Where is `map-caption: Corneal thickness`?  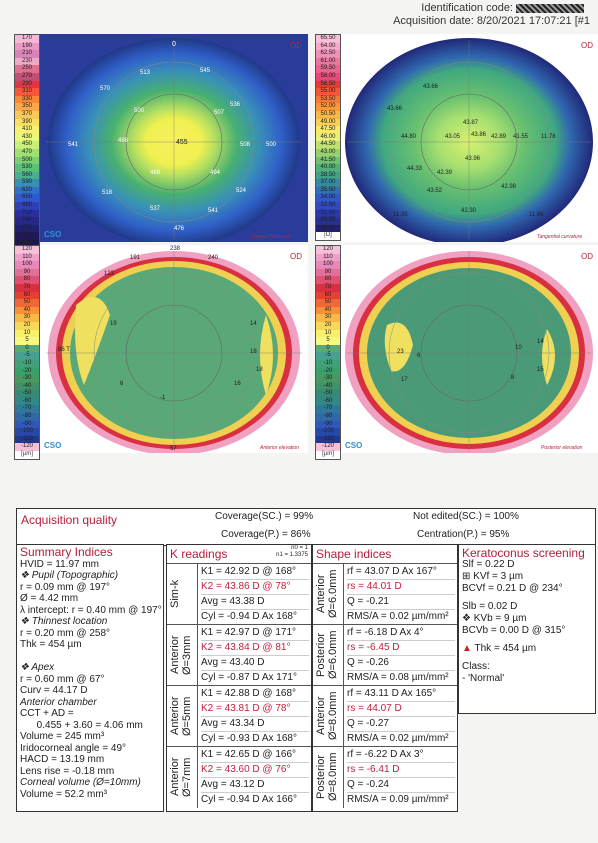 map-caption: Corneal thickness is located at coordinates (270, 237).